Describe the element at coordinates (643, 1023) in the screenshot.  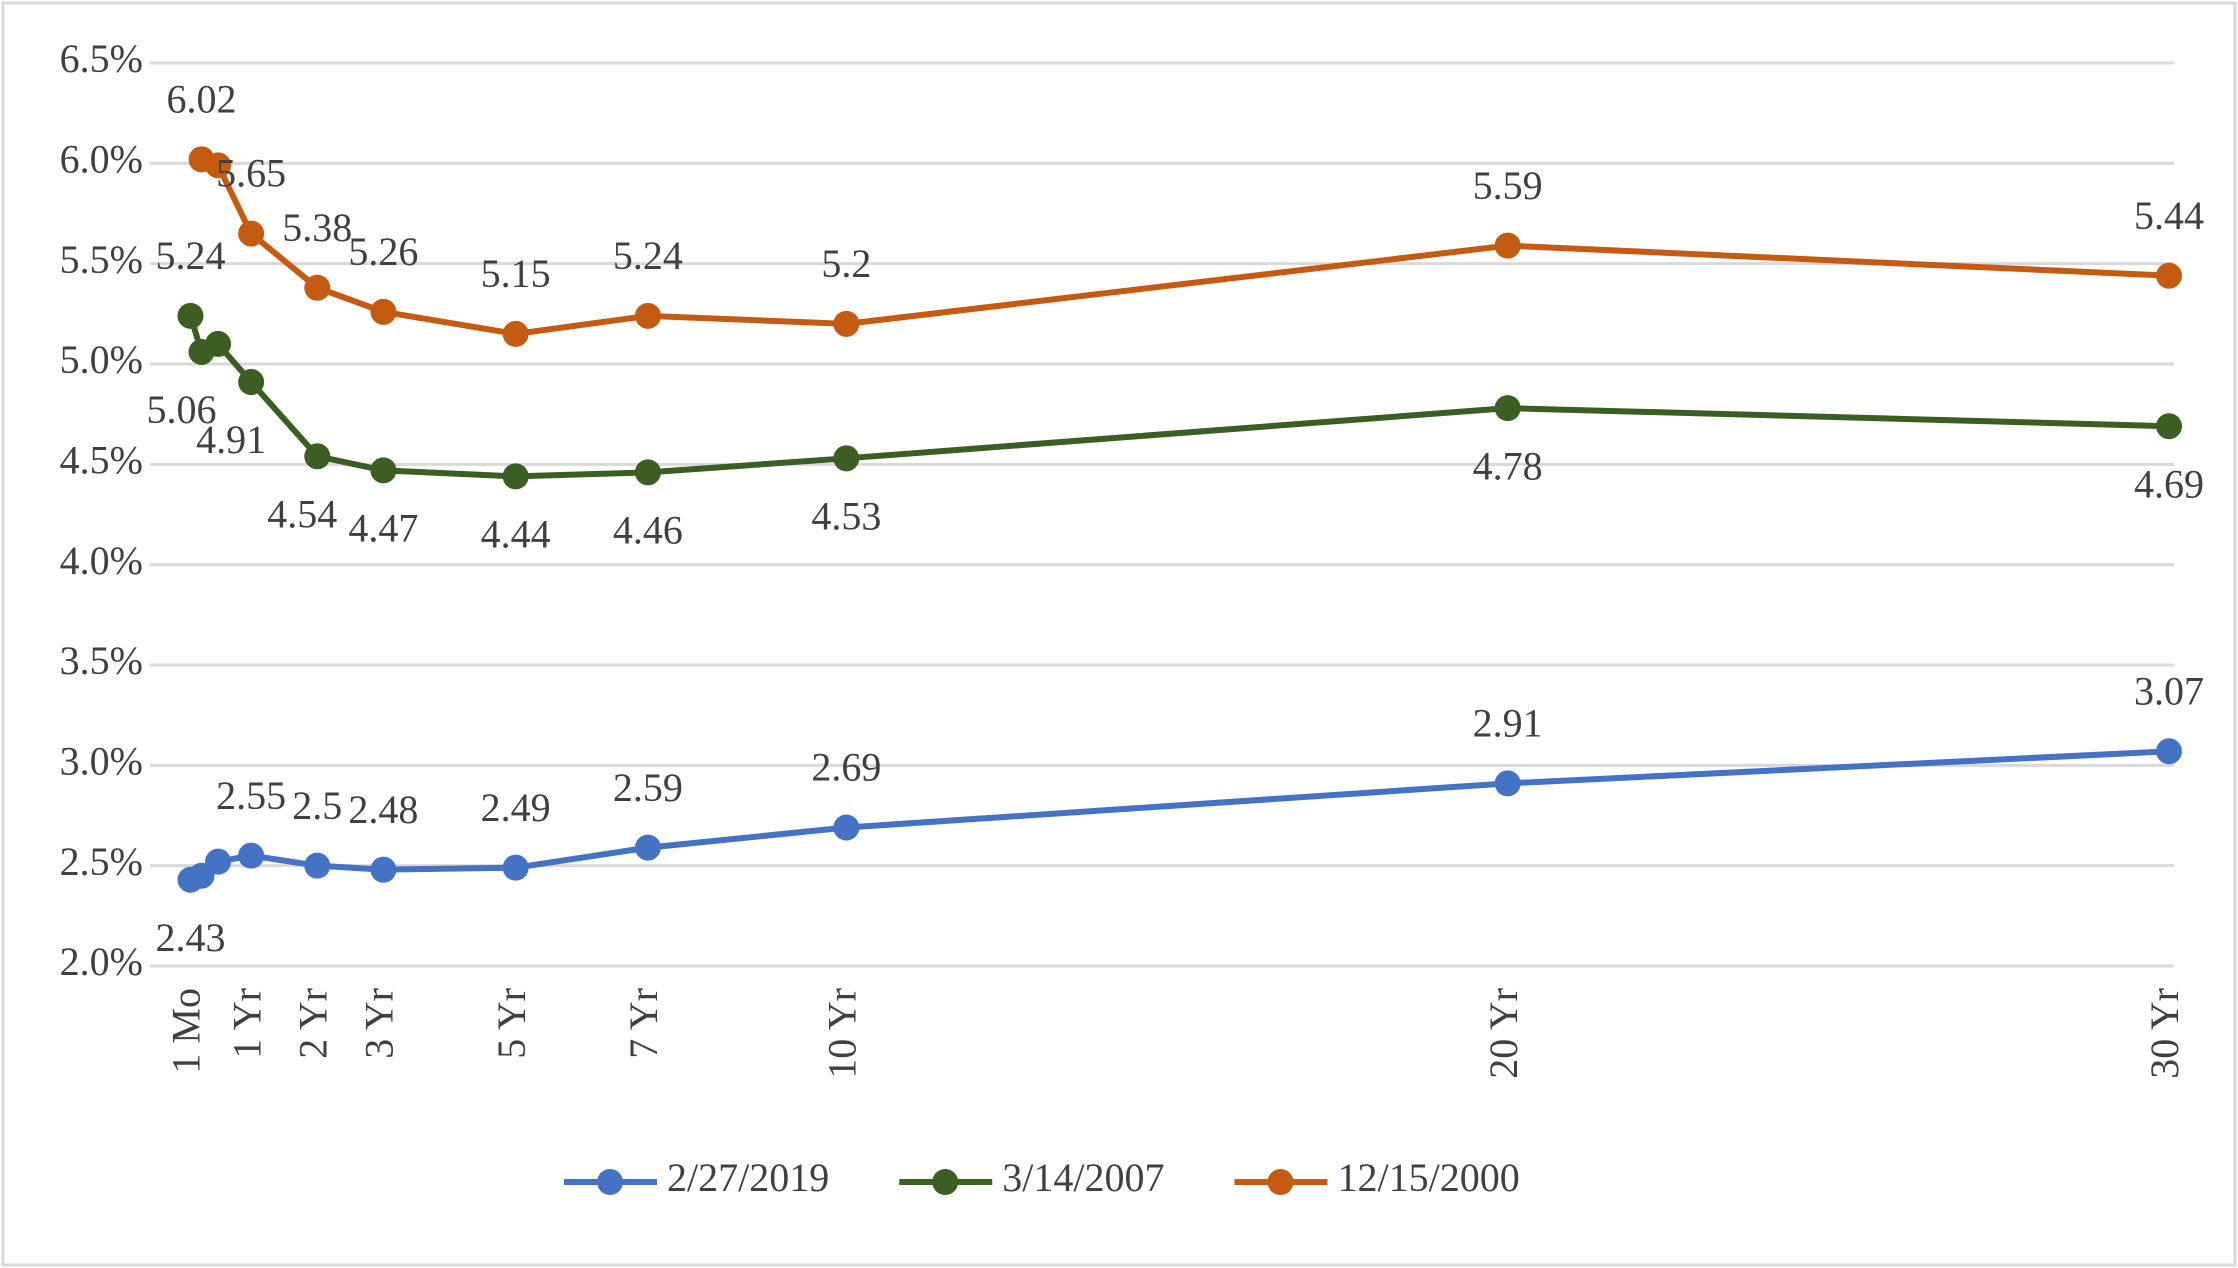
I see `x-tick-label: 7 Yr` at that location.